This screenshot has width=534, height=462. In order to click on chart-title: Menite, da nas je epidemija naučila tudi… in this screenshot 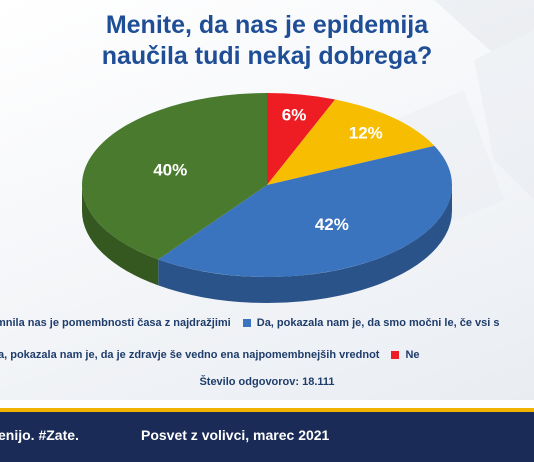, I will do `click(267, 41)`.